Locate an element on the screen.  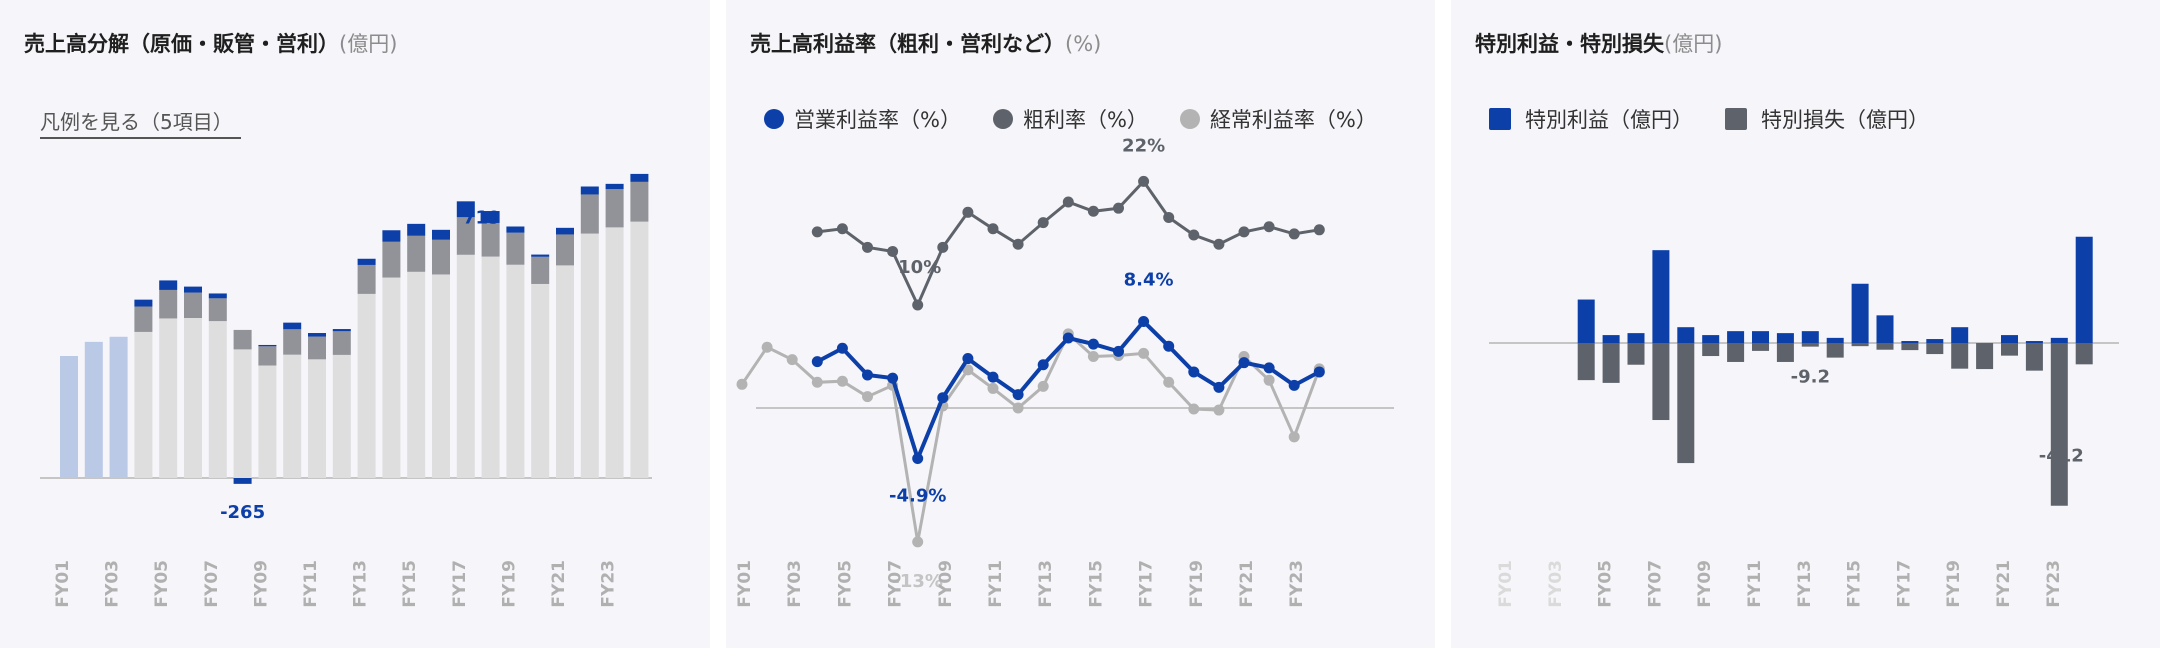
panel-title: 売上高利益率（粗利・営利など）(%) is located at coordinates (925, 43).